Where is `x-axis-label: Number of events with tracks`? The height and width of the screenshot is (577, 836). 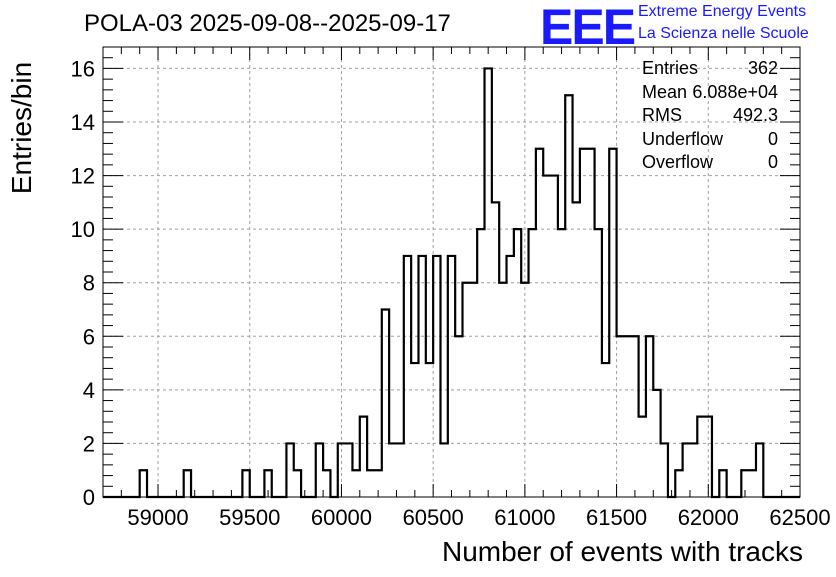 x-axis-label: Number of events with tracks is located at coordinates (622, 551).